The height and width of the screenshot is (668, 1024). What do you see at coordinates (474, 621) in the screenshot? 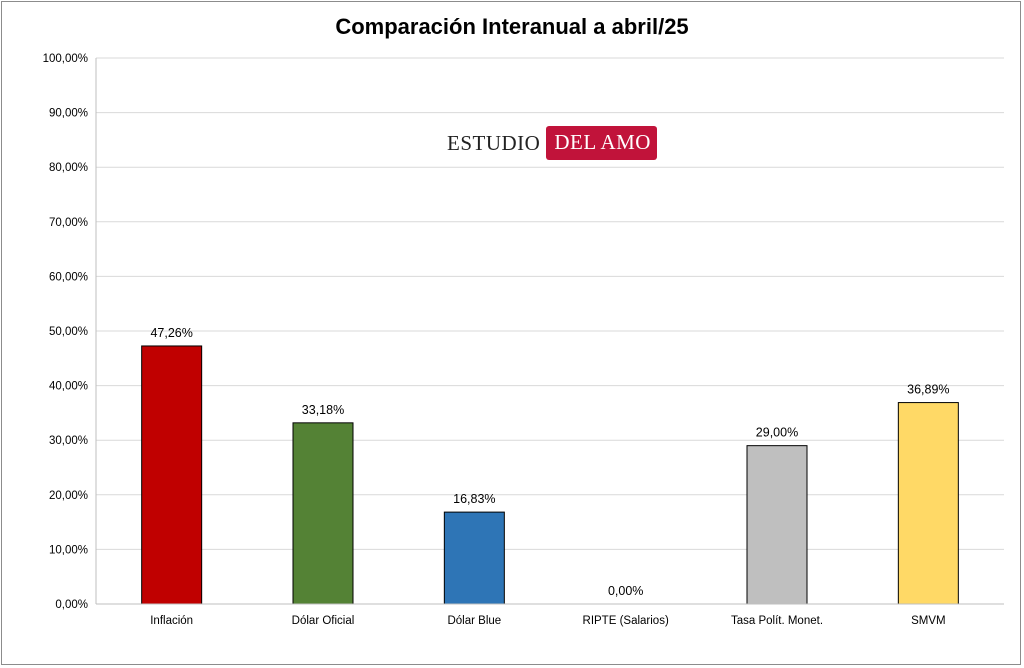
I see `x-category-label: Dólar Blue` at bounding box center [474, 621].